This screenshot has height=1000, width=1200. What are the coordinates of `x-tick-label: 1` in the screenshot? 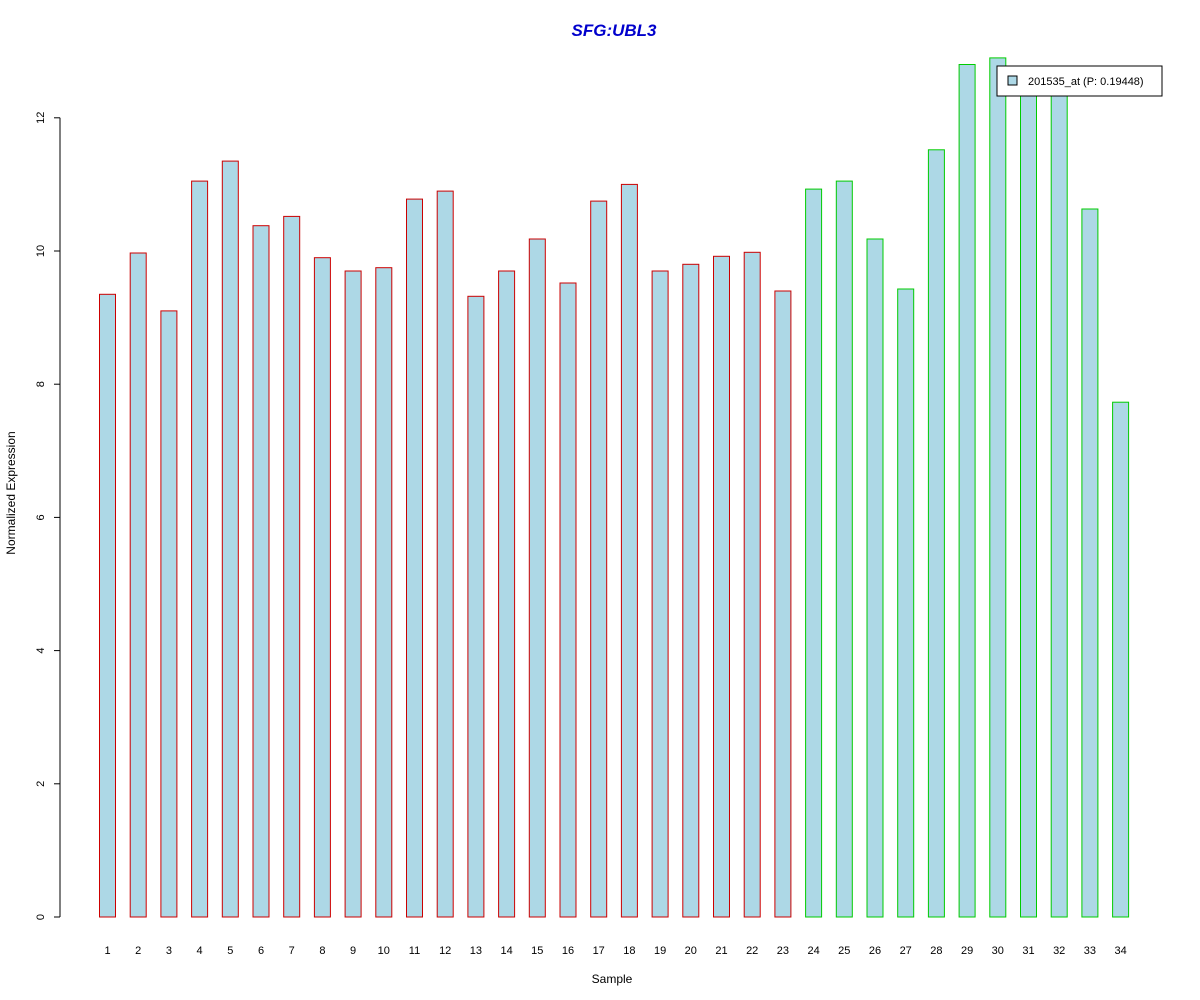 It's located at (107, 951).